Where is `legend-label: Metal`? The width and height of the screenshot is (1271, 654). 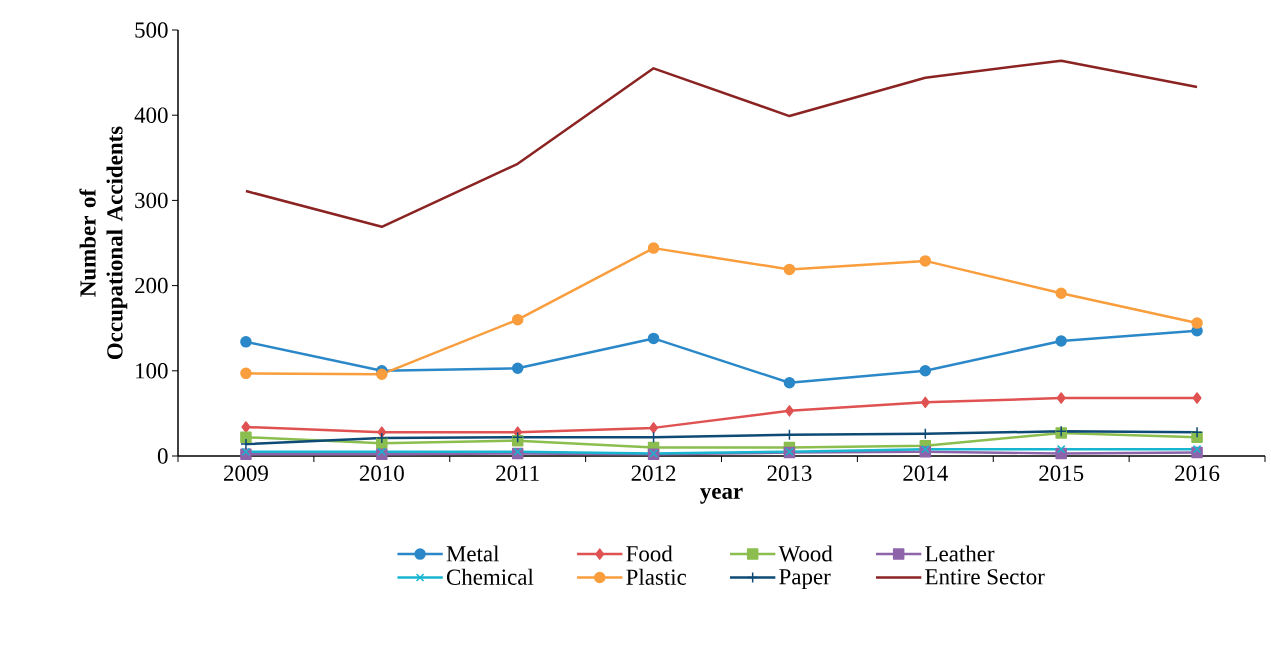
legend-label: Metal is located at coordinates (473, 553).